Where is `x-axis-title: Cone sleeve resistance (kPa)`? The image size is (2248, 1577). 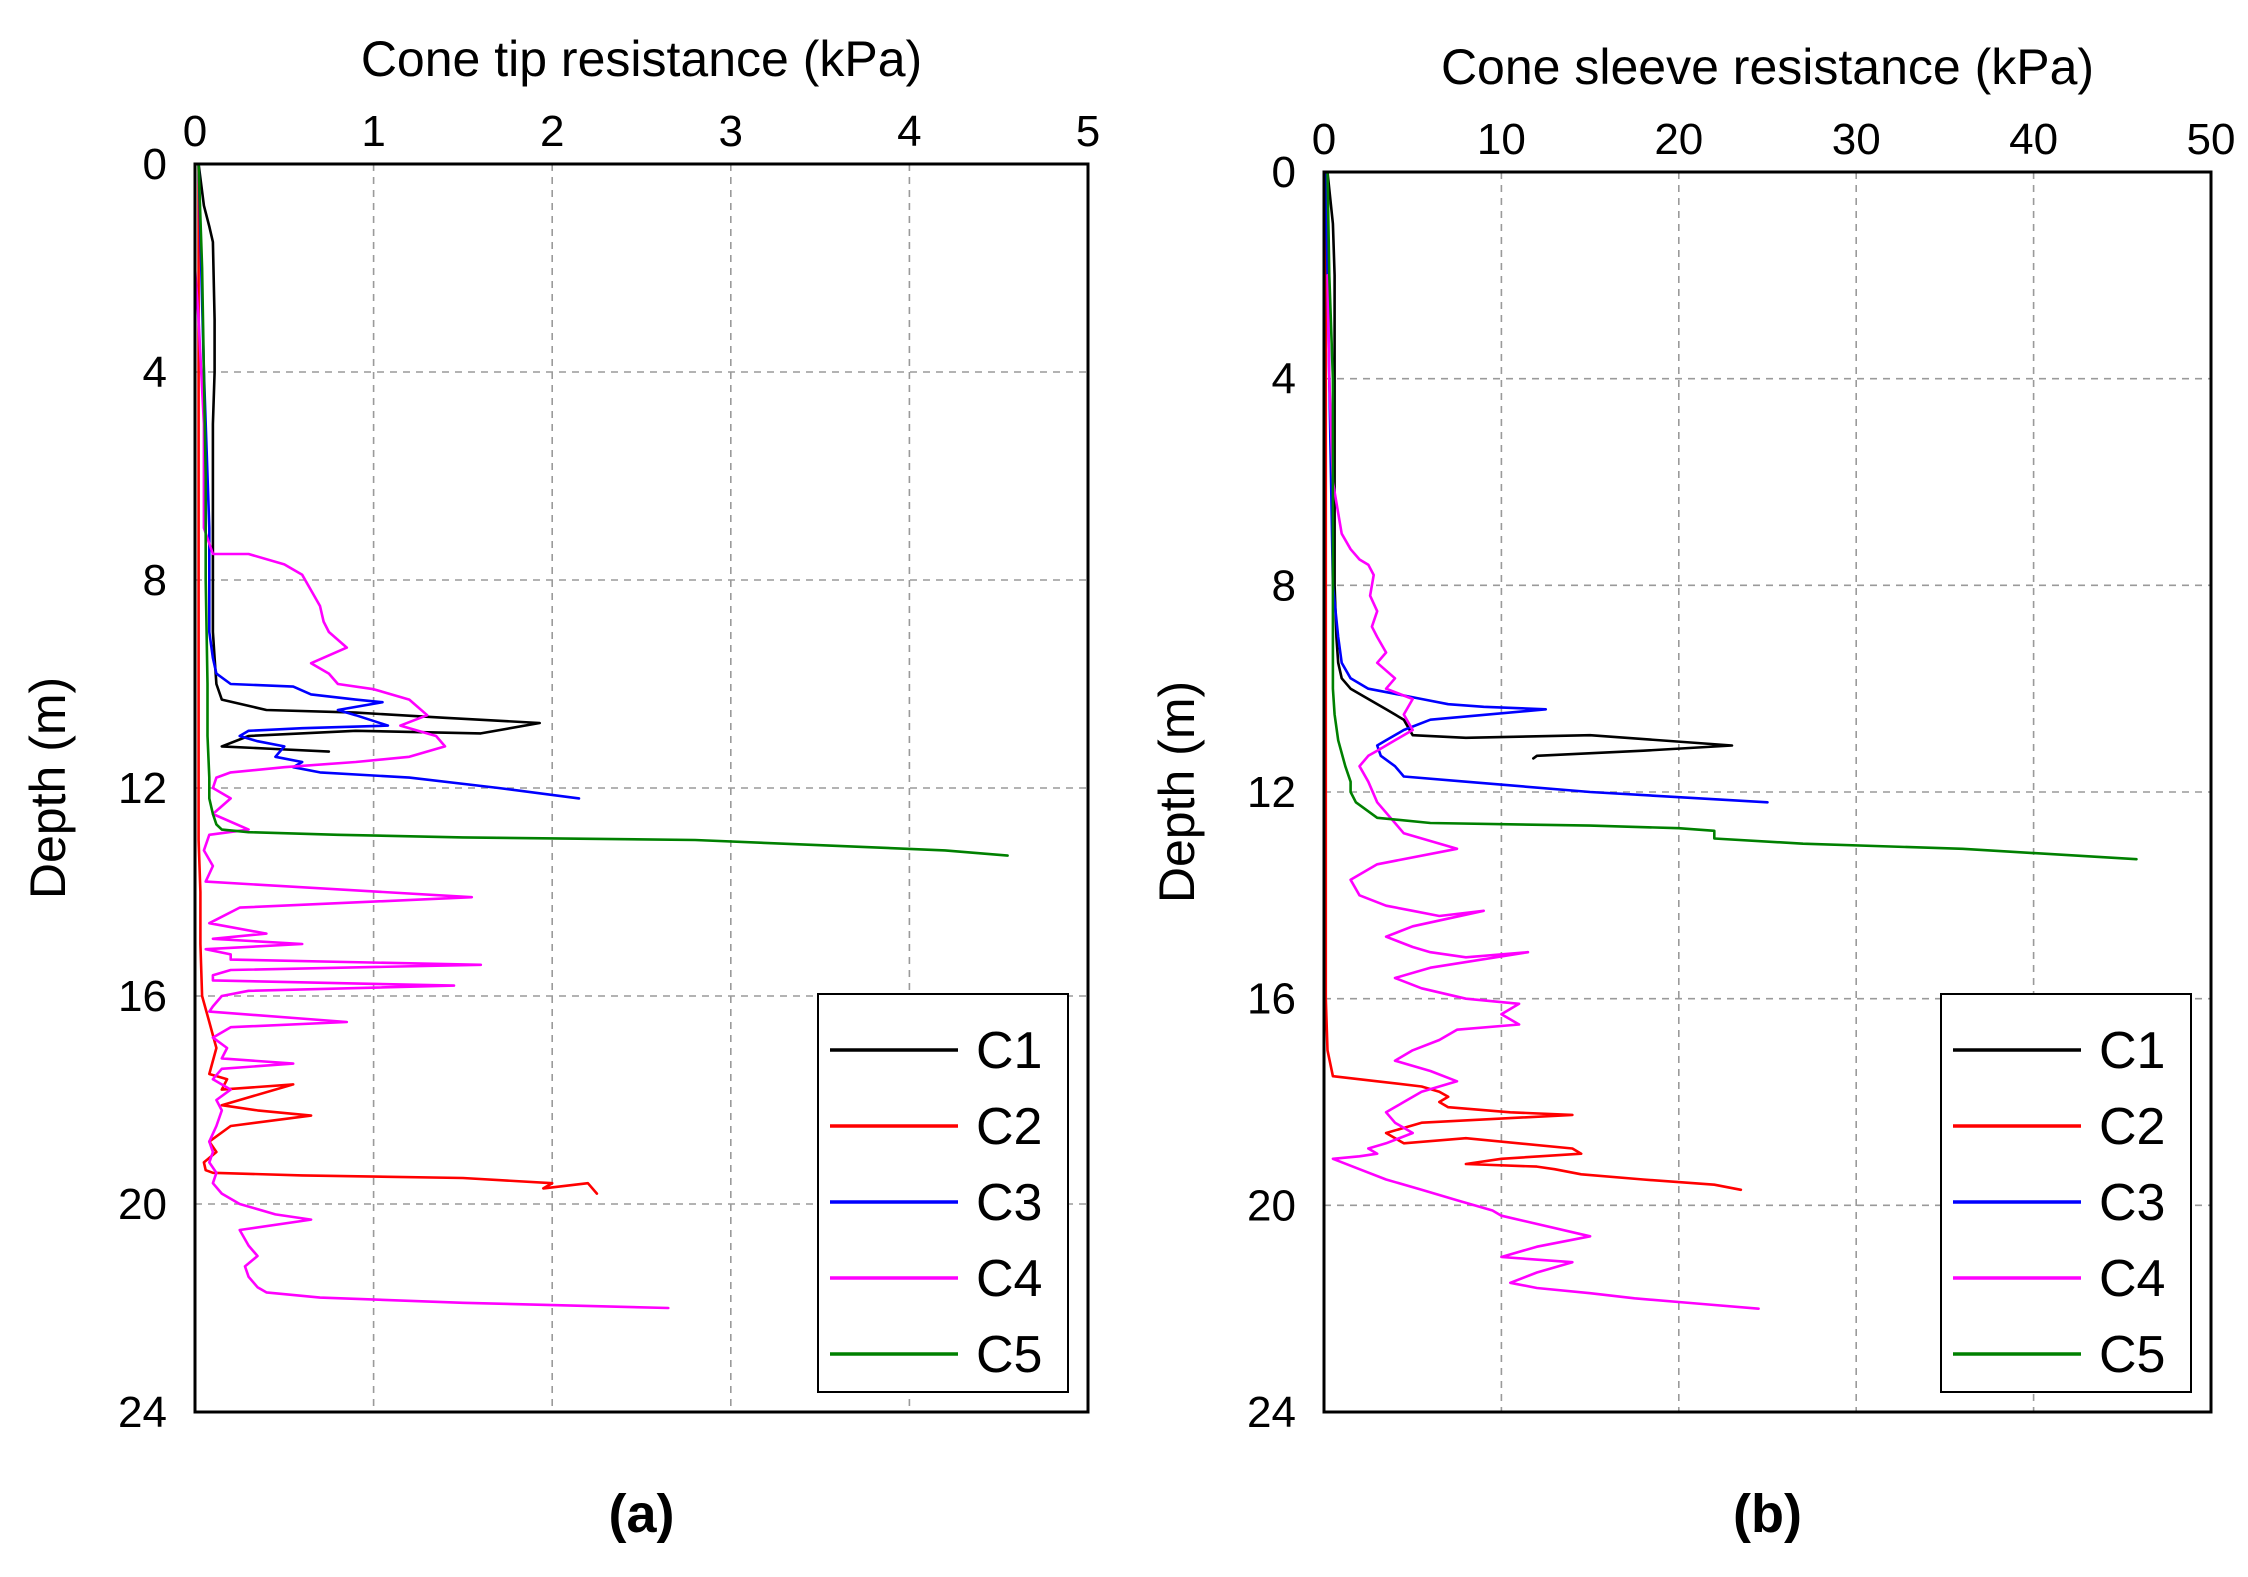 x-axis-title: Cone sleeve resistance (kPa) is located at coordinates (1767, 67).